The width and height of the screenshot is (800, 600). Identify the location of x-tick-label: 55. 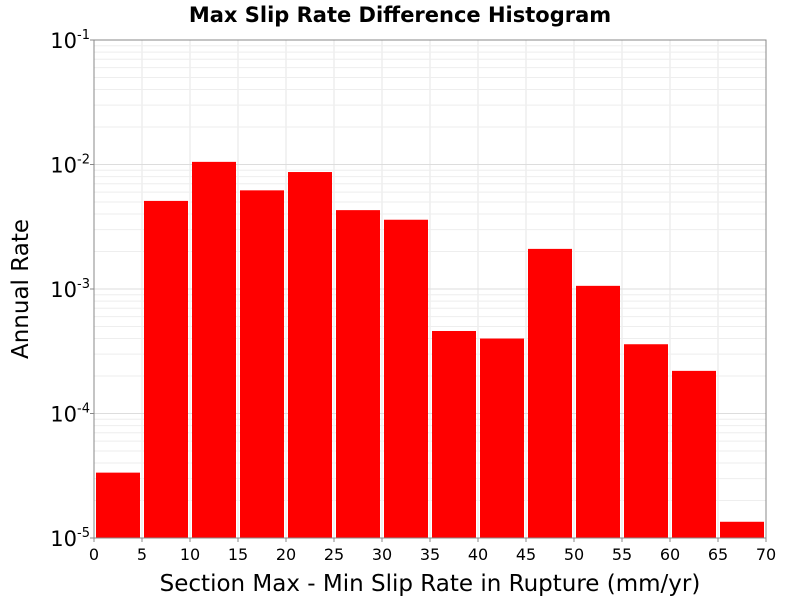
(622, 554).